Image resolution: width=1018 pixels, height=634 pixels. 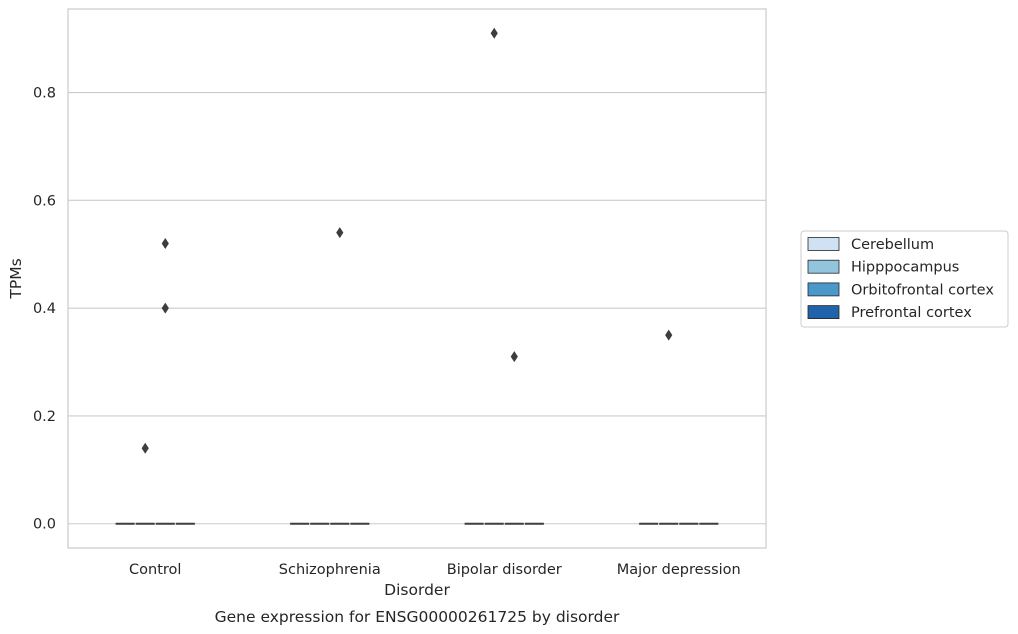 I want to click on y-tick-label: 0.8, so click(x=44, y=94).